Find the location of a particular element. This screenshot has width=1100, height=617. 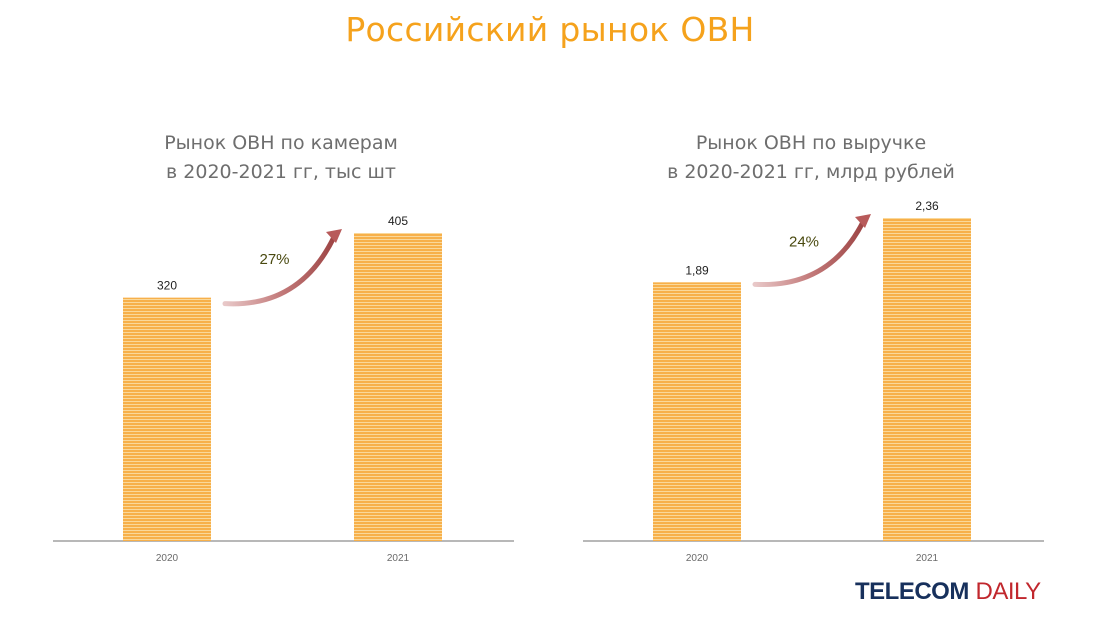

growth-percent-label: 27% is located at coordinates (274, 259).